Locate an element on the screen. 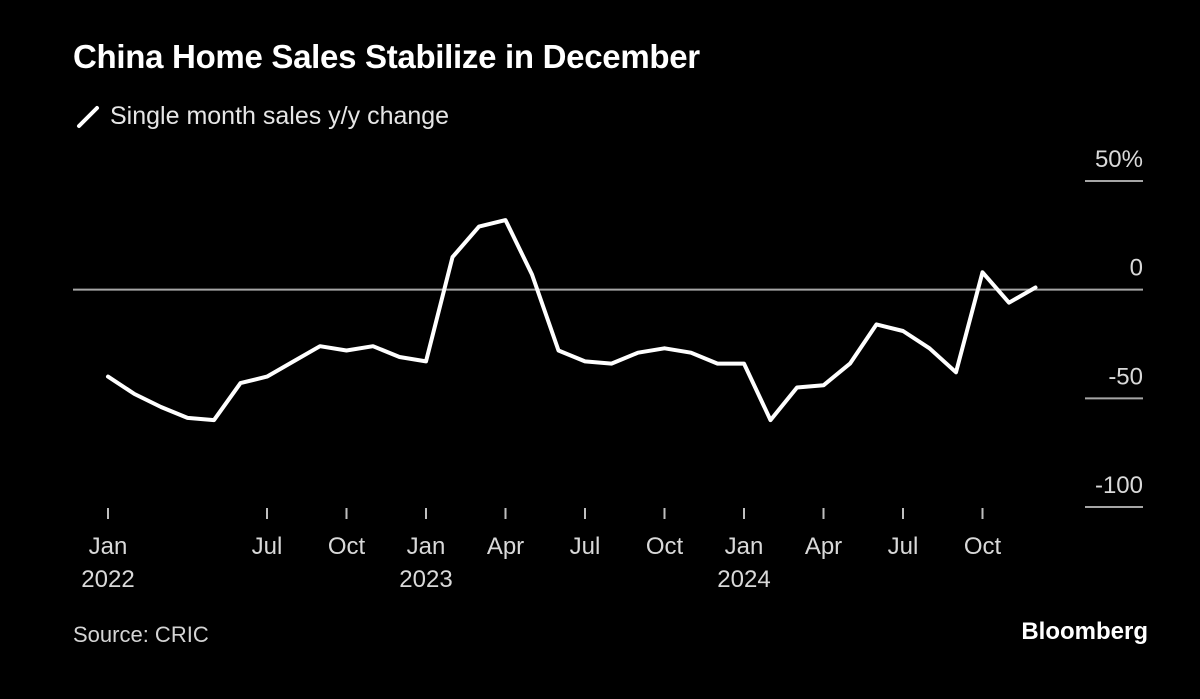 The width and height of the screenshot is (1200, 699). bloomberg-logo: Bloomberg is located at coordinates (1084, 631).